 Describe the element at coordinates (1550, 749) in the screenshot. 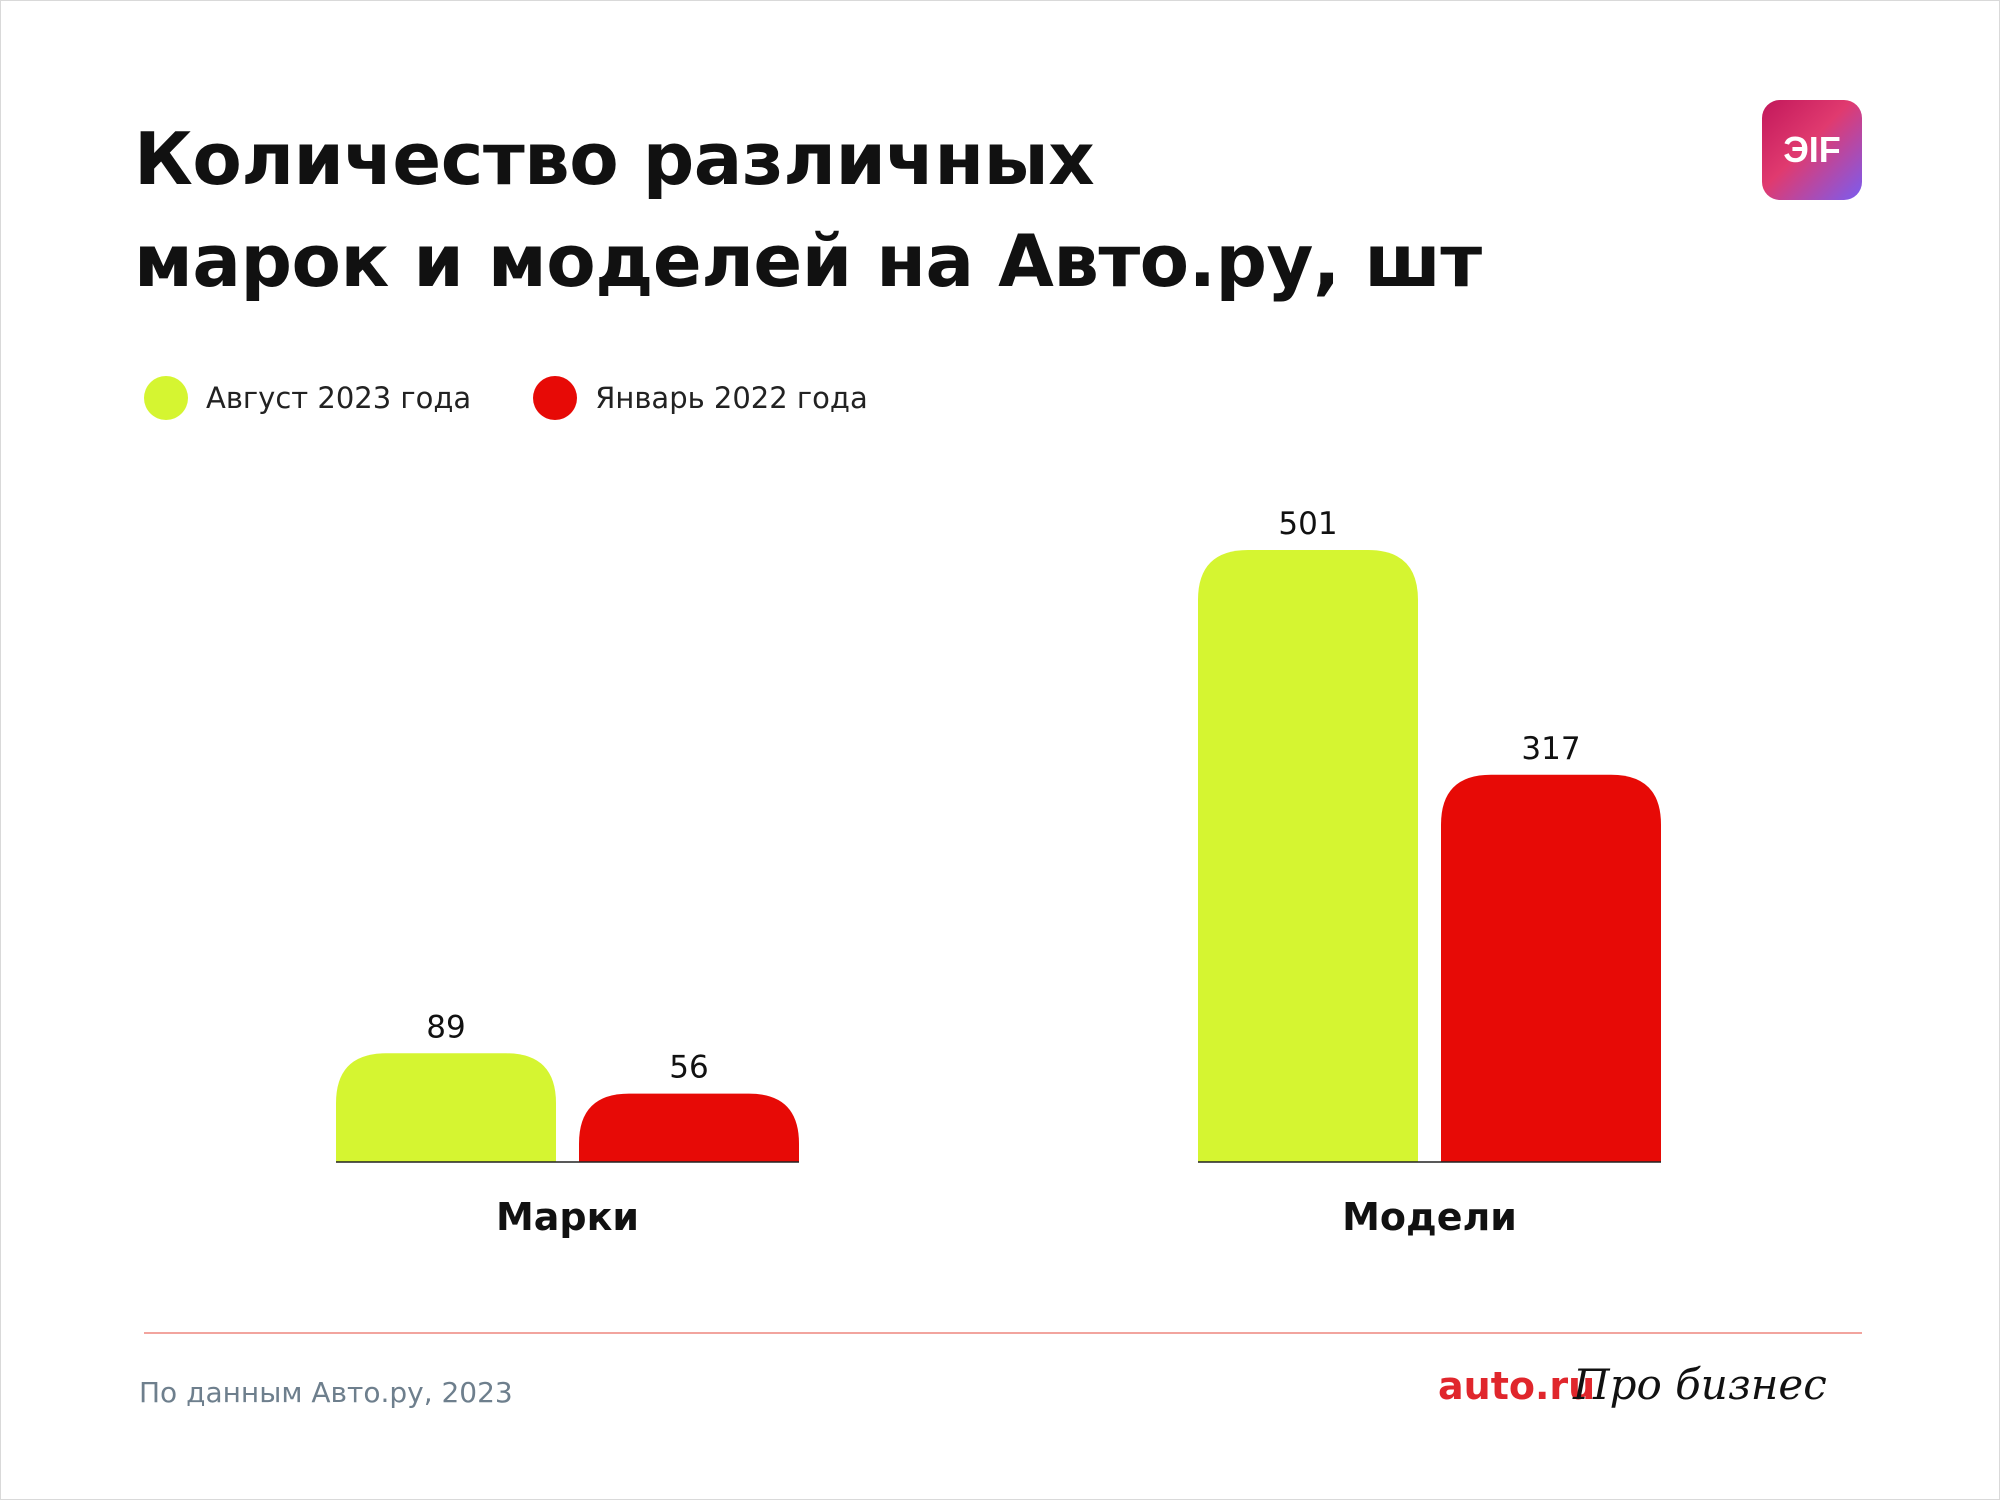

I see `data-label: 317` at that location.